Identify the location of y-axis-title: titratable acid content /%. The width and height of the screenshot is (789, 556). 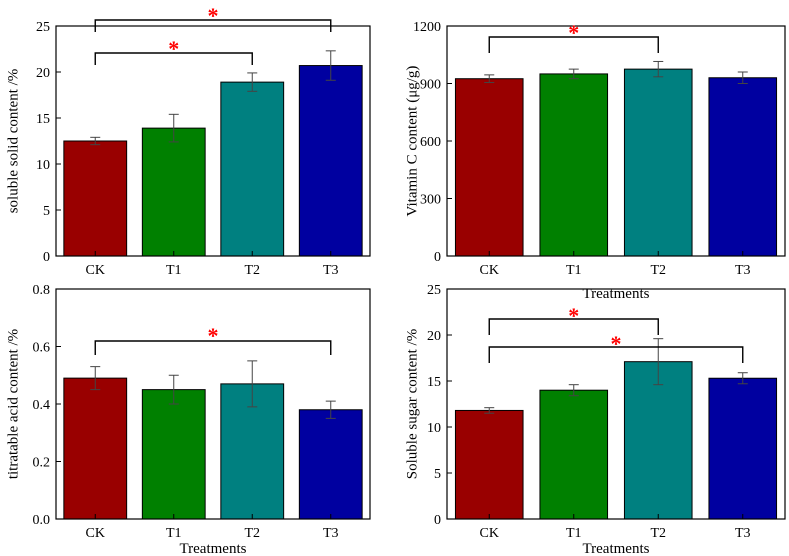
(13, 404).